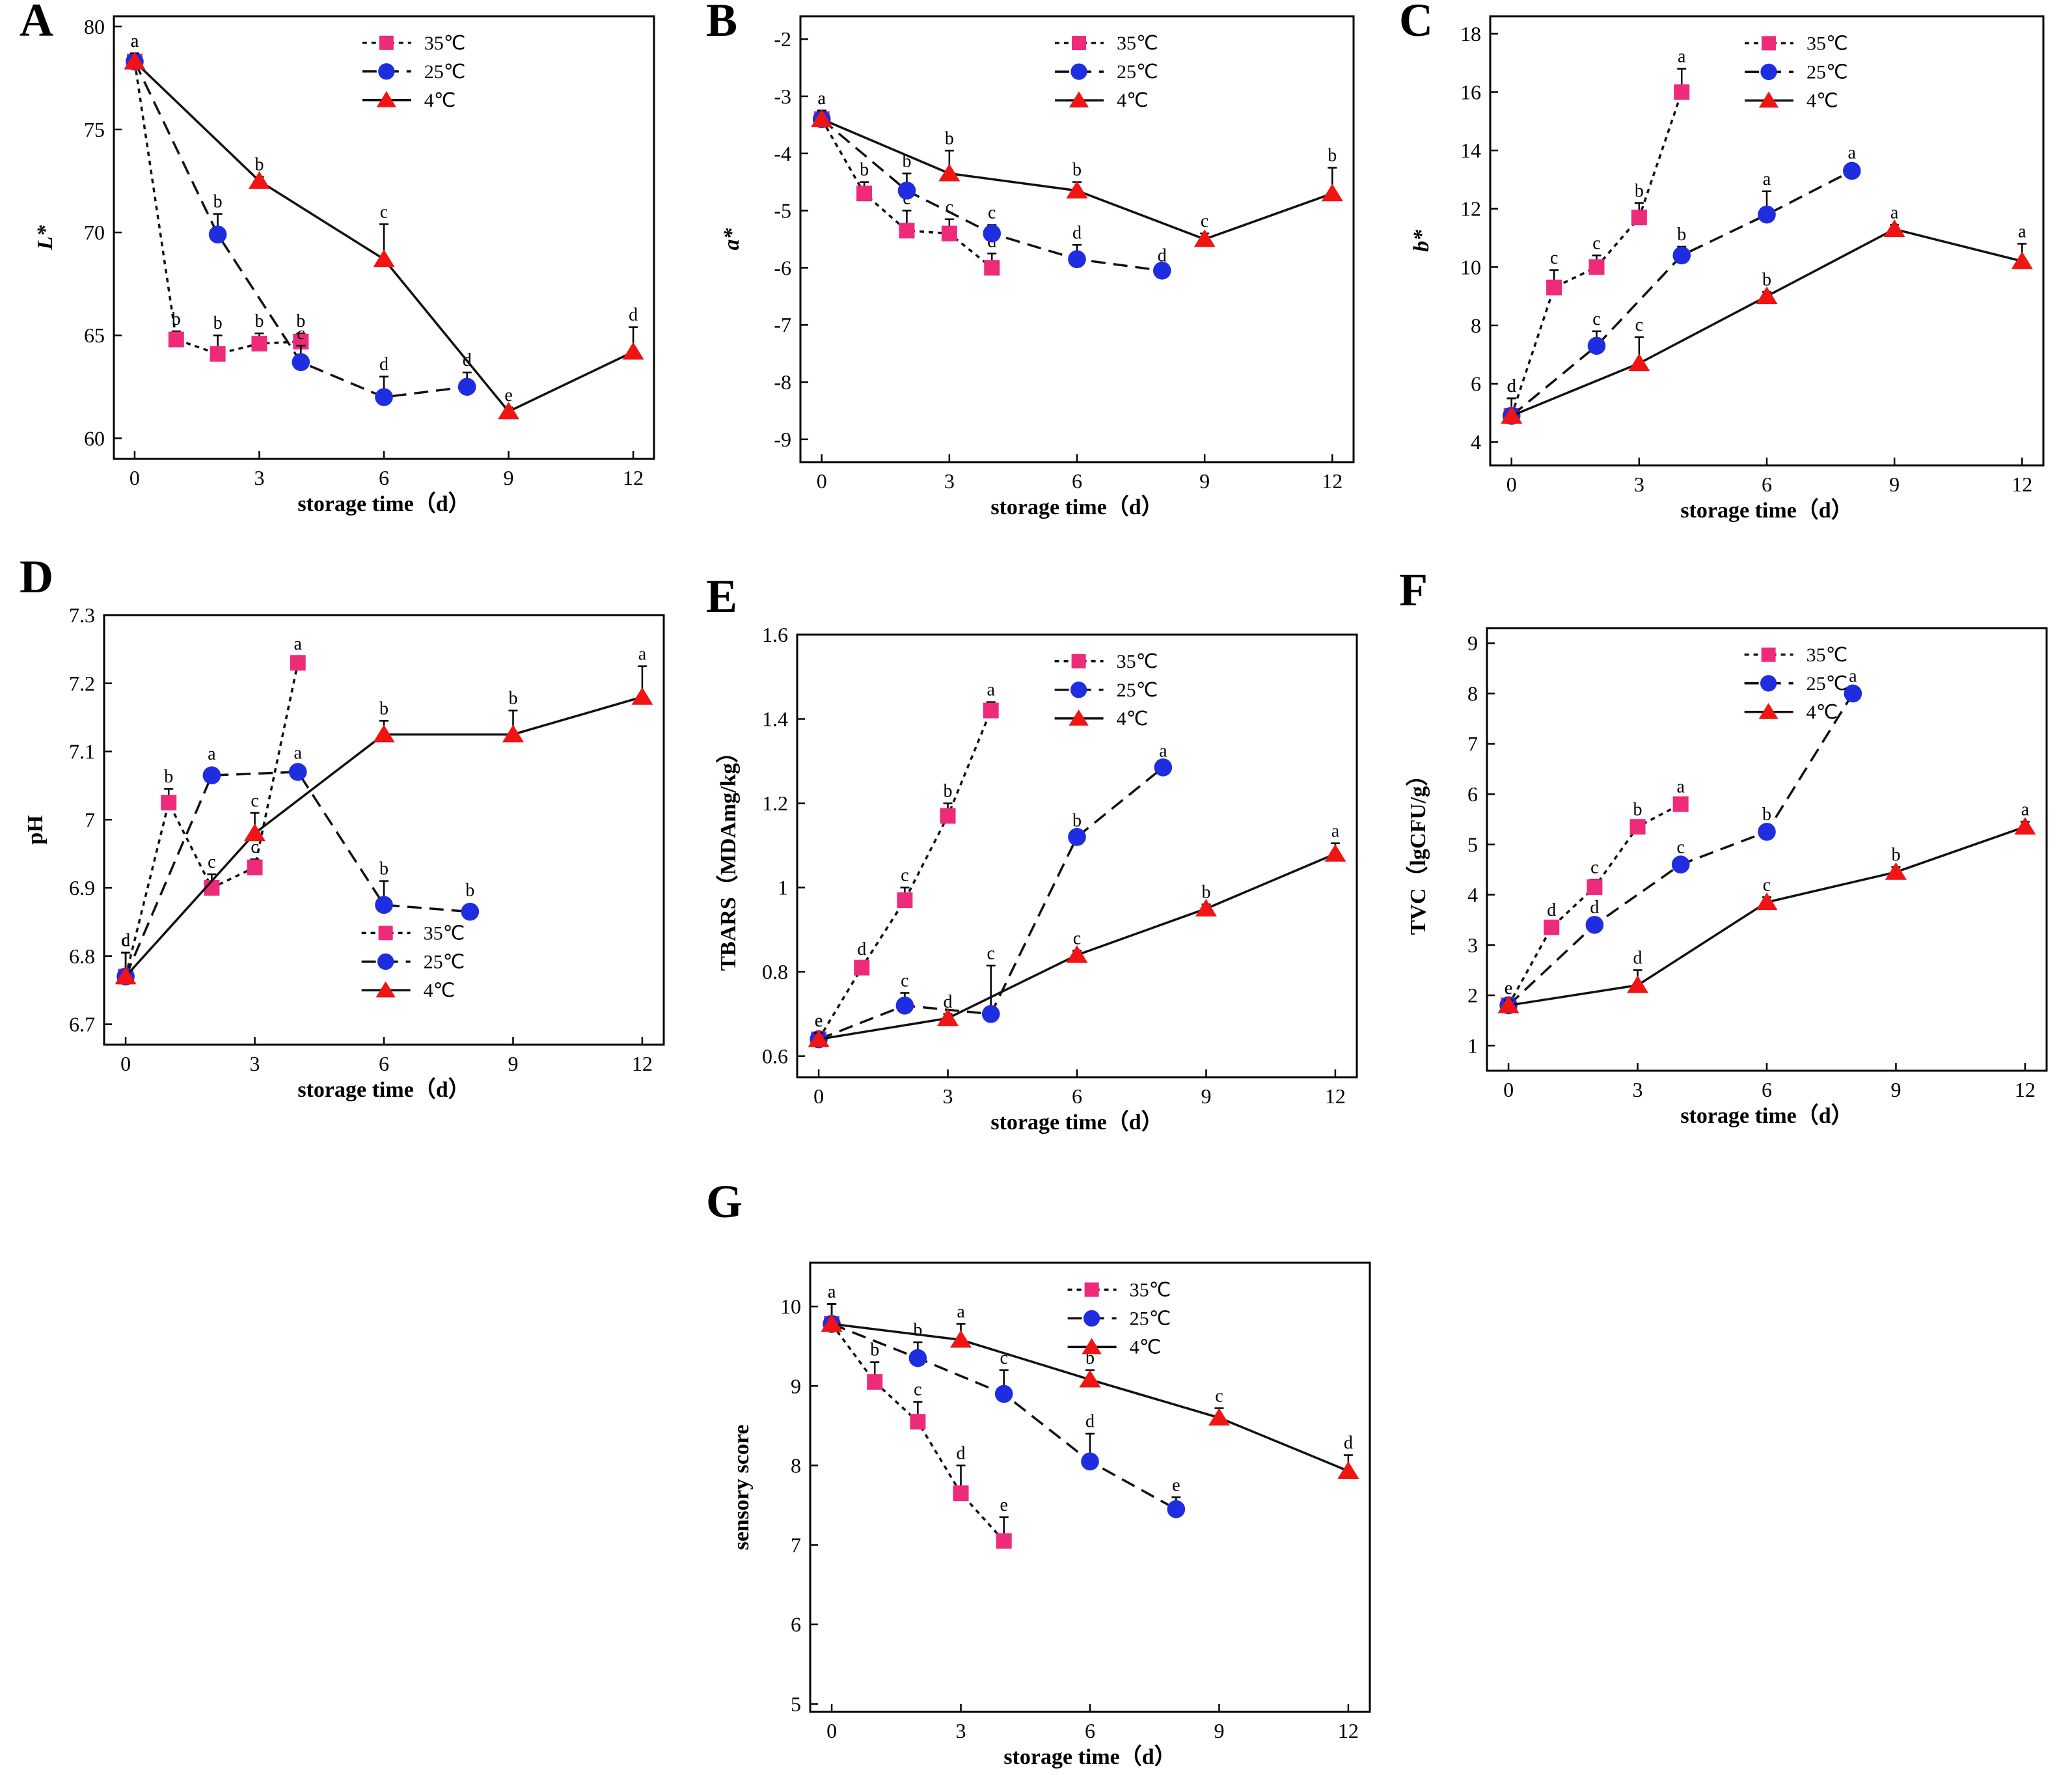  Describe the element at coordinates (633, 477) in the screenshot. I see `x-tick-label: 12` at that location.